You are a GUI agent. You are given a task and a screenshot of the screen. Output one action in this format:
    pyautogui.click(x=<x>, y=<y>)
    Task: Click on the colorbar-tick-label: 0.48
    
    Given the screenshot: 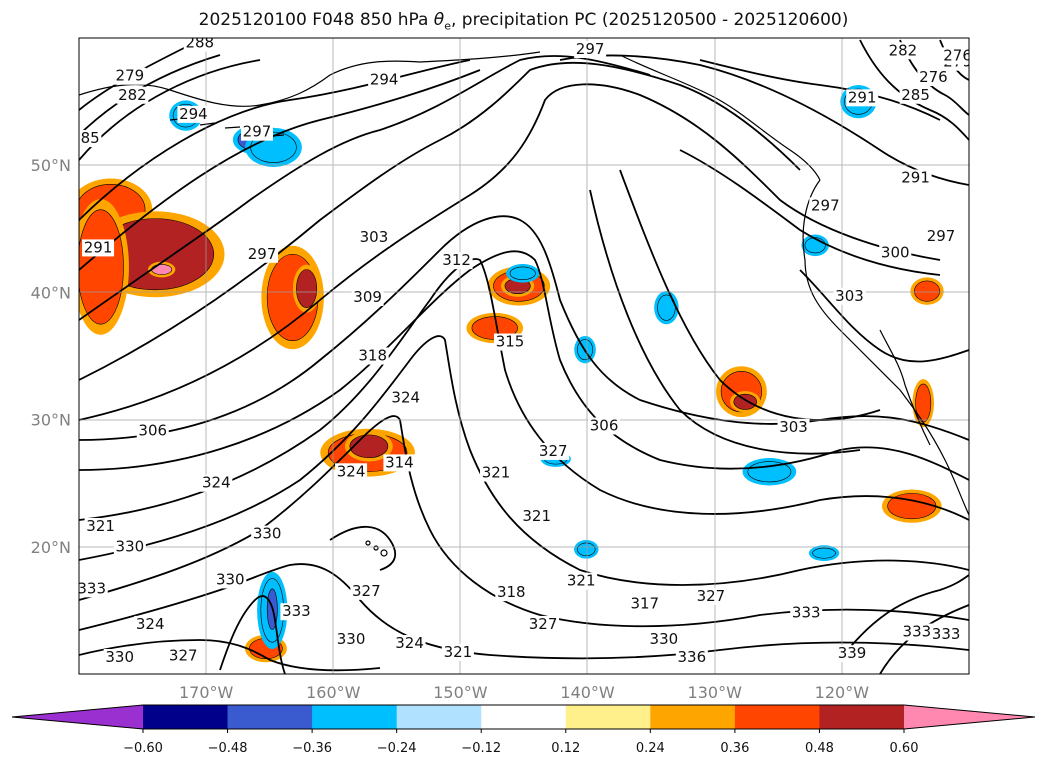 What is the action you would take?
    pyautogui.click(x=819, y=748)
    